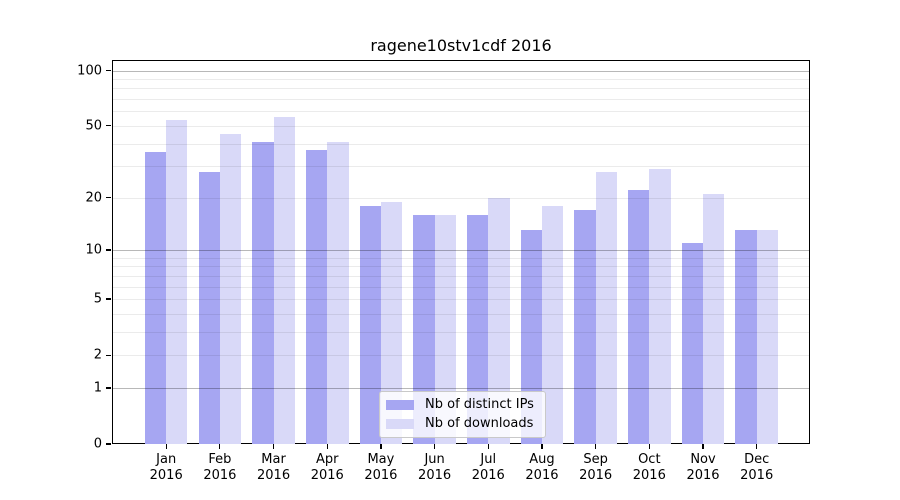 The image size is (900, 500). I want to click on downloads-swatch-icon, so click(400, 423).